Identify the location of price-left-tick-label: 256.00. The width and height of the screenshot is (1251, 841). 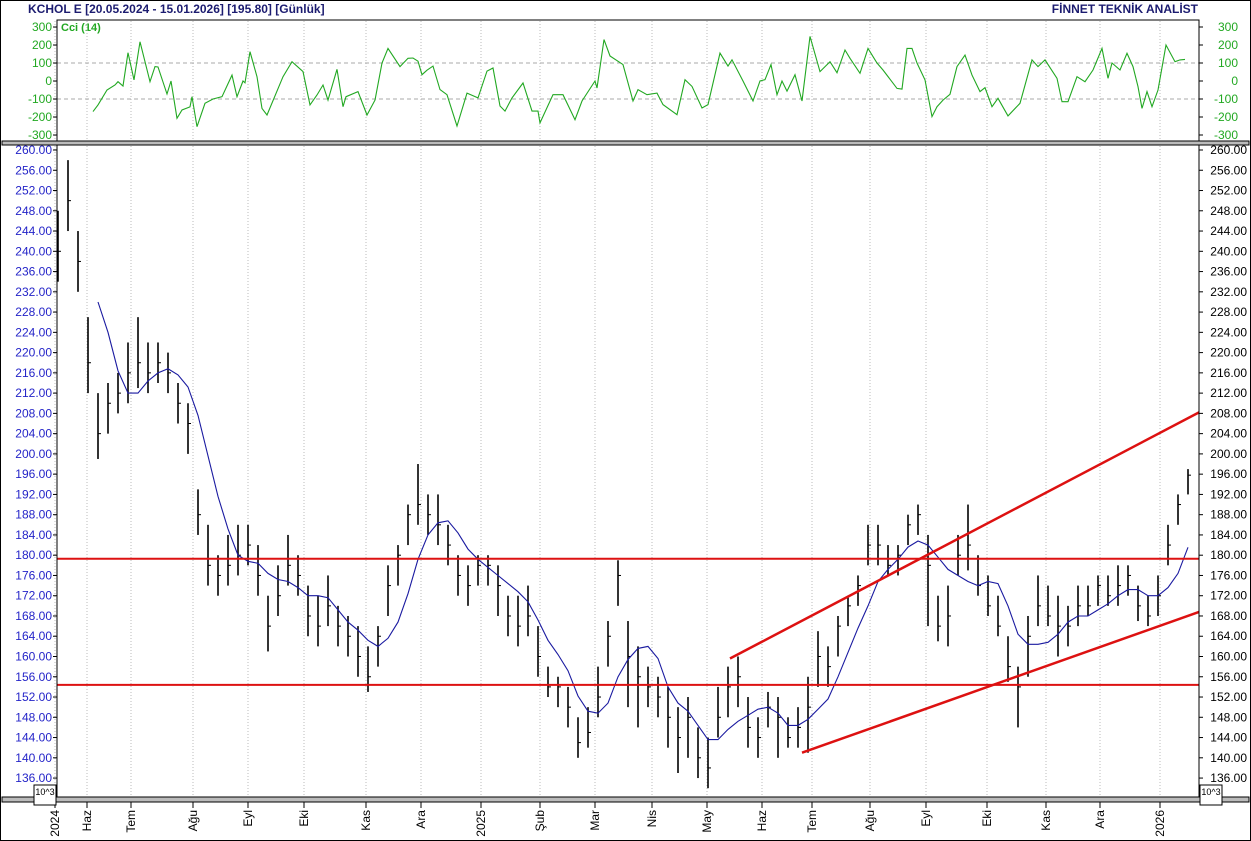
(33, 170).